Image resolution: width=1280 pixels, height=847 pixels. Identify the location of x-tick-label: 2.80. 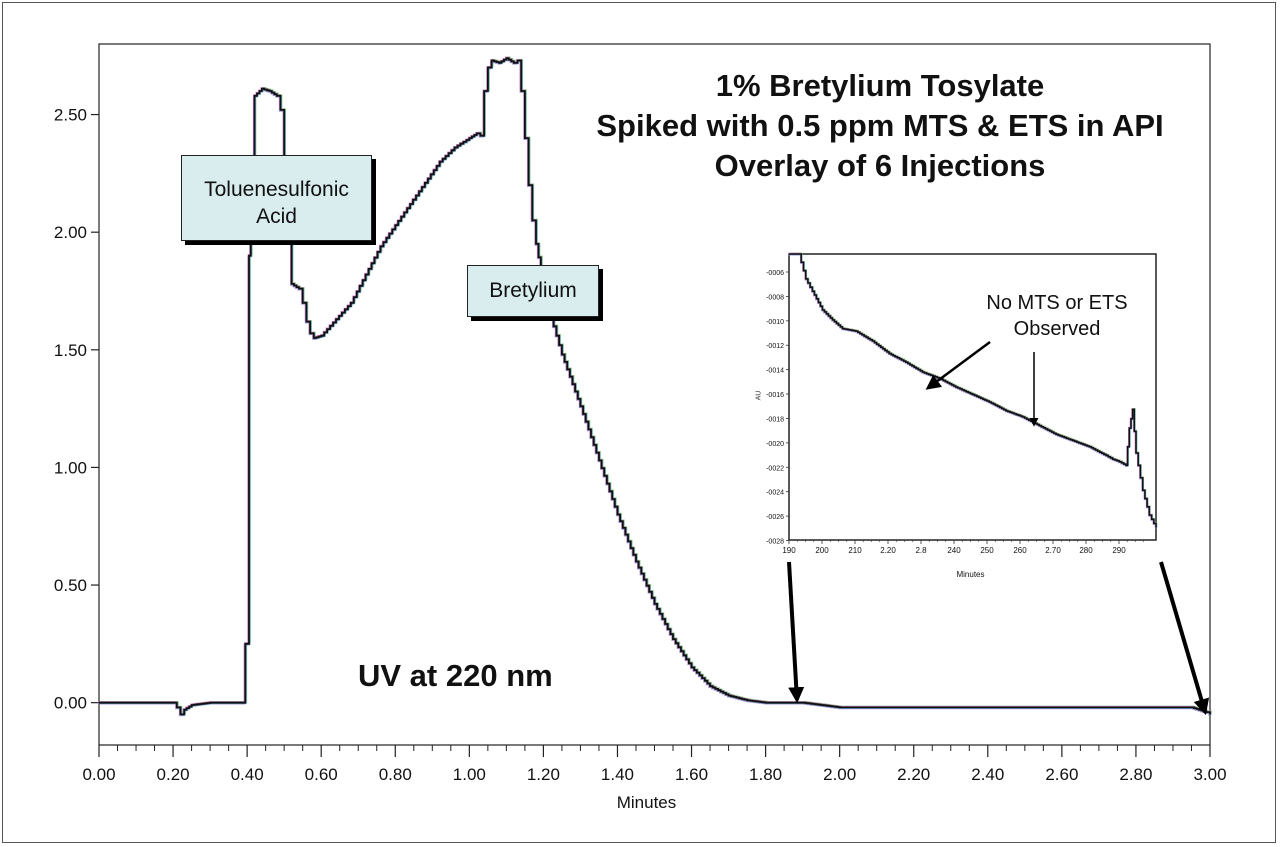
(1135, 774).